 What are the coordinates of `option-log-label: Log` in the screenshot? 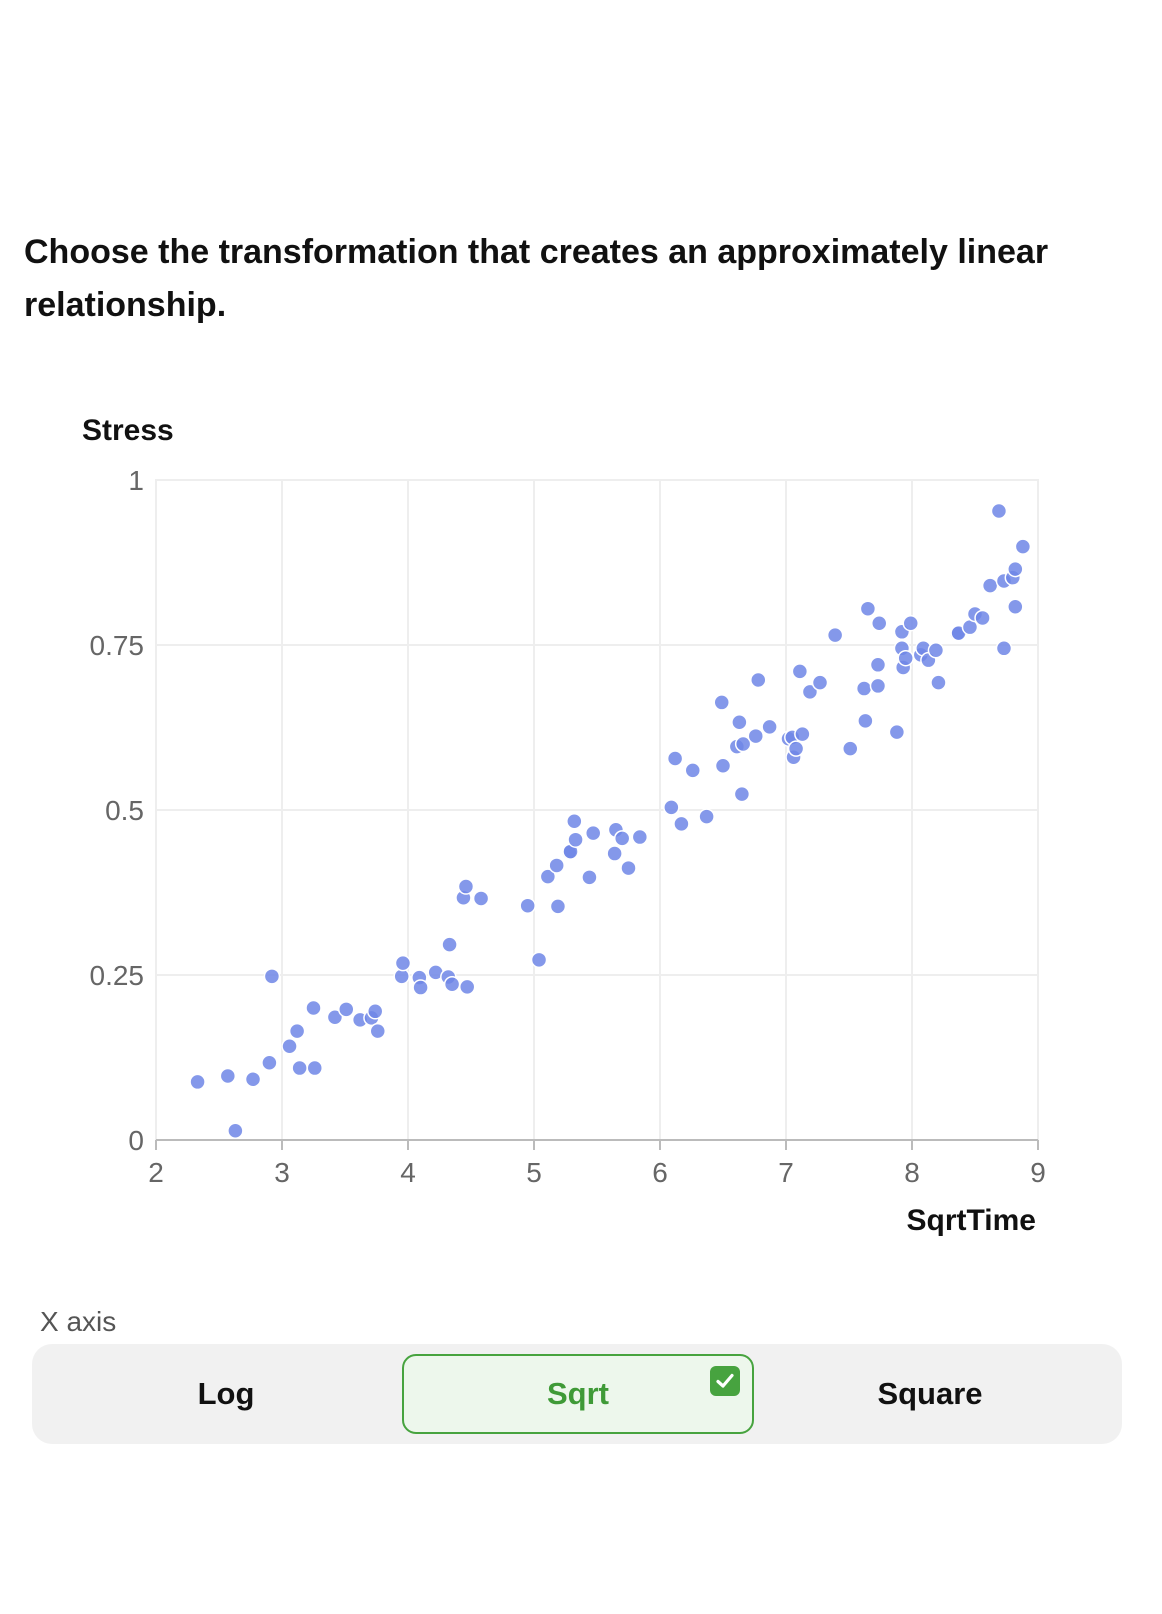 It's located at (226, 1393).